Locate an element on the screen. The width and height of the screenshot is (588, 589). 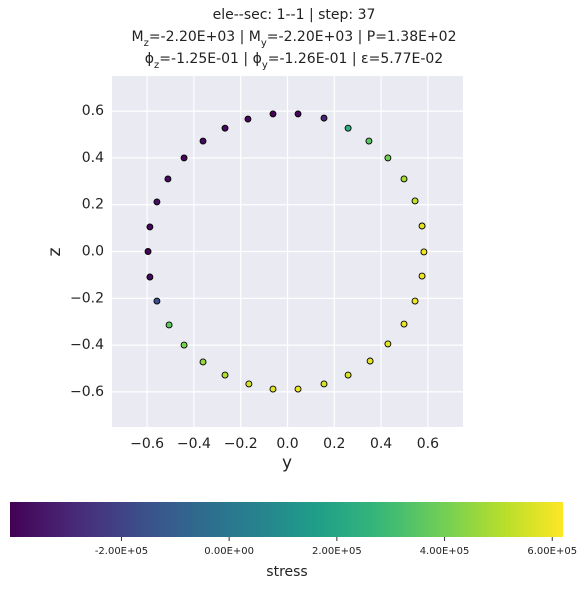
y-axis-label: z is located at coordinates (55, 251).